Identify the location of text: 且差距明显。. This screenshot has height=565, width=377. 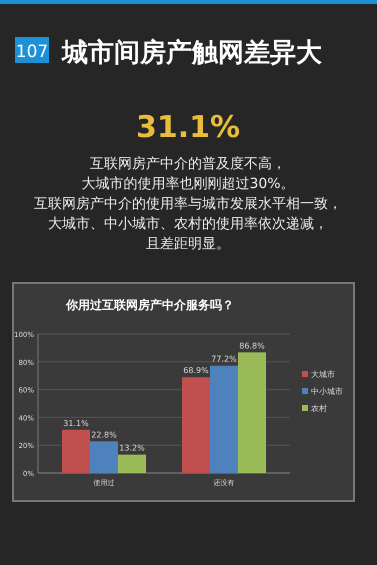
(188, 244).